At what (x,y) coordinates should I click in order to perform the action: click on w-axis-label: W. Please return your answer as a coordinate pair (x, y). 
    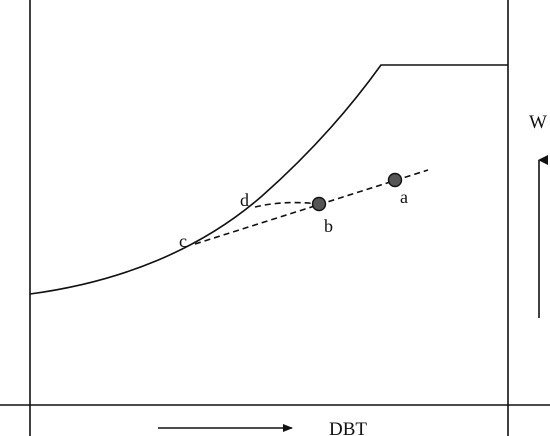
    Looking at the image, I should click on (538, 122).